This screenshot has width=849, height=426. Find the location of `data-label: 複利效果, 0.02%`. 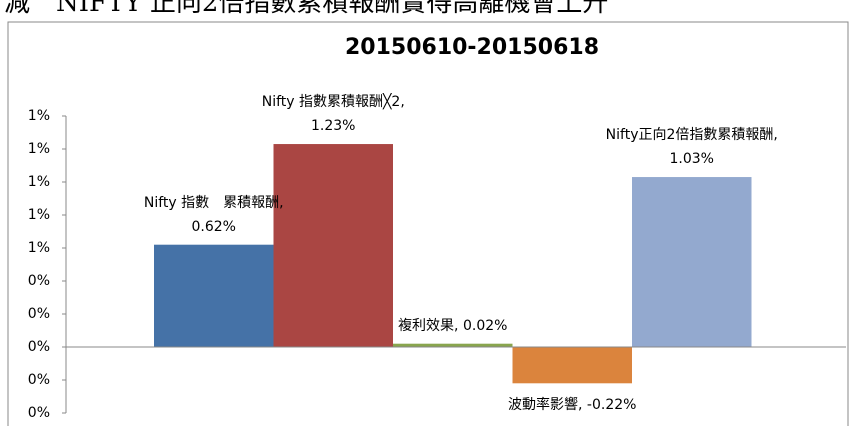

data-label: 複利效果, 0.02% is located at coordinates (453, 325).